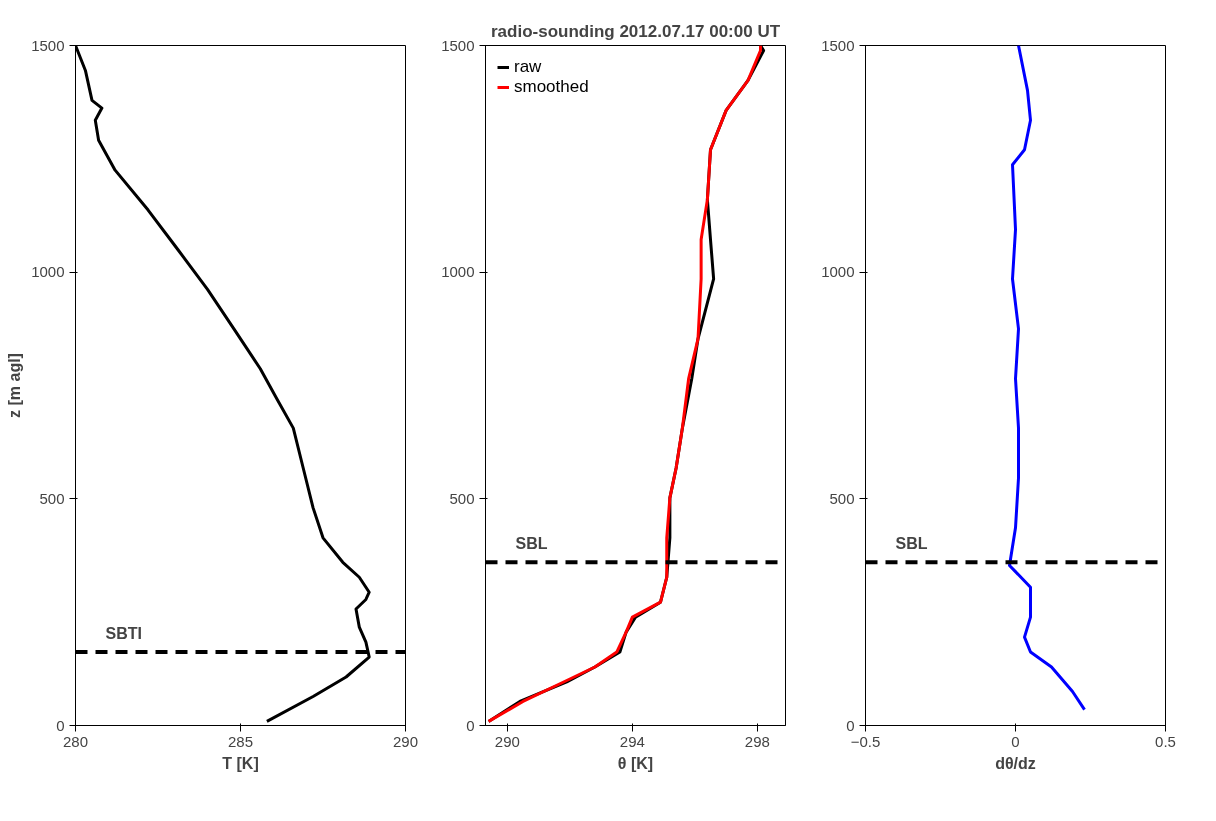  What do you see at coordinates (551, 87) in the screenshot?
I see `legend-label: smoothed` at bounding box center [551, 87].